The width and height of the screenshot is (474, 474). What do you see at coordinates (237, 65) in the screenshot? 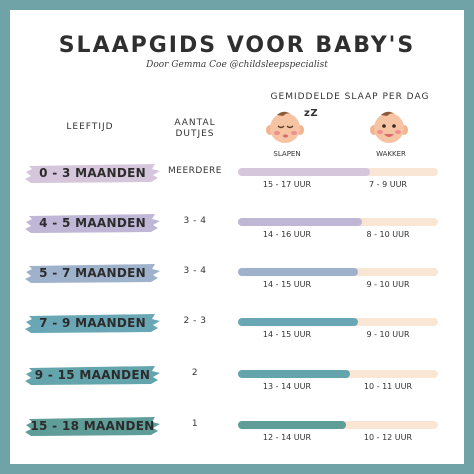
I see `author-credit: Door Gemma Coe @childsleepspecialist` at bounding box center [237, 65].